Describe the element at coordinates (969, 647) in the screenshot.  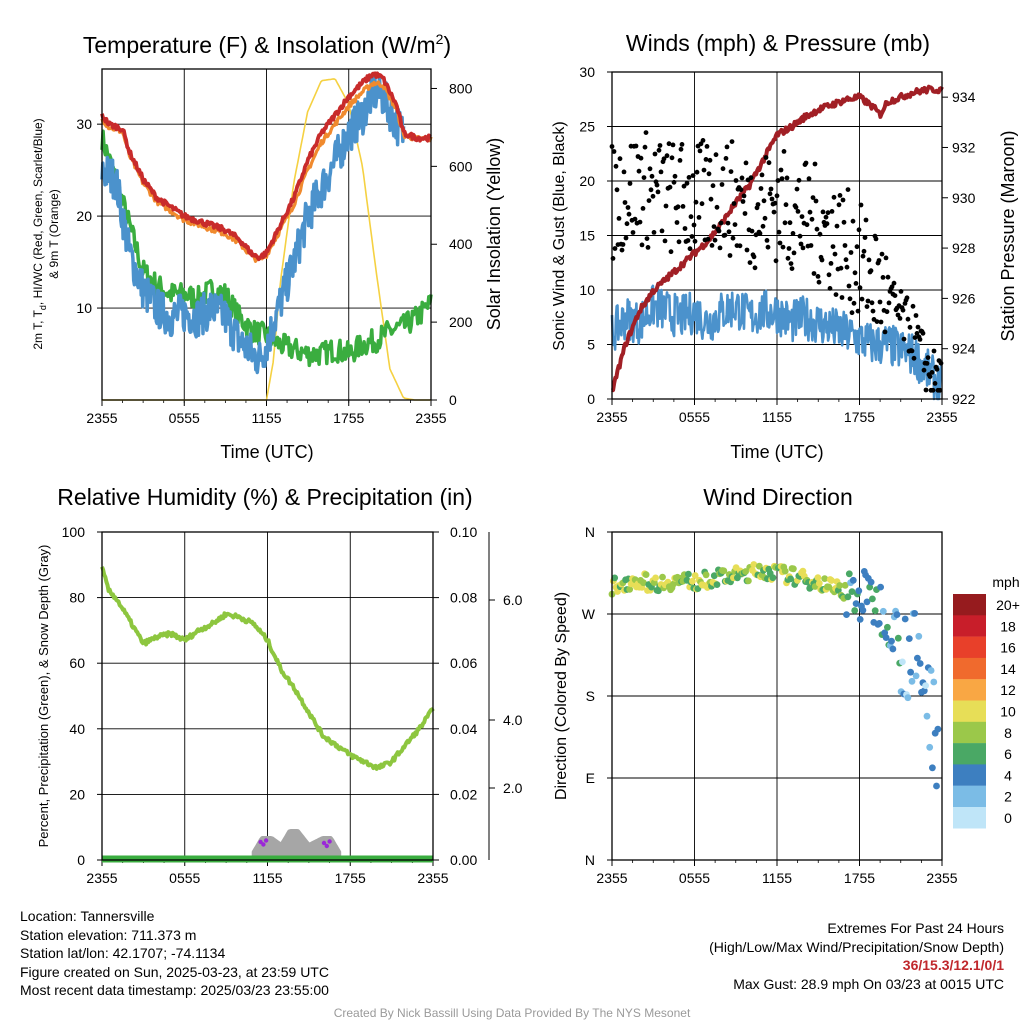
I see `speed-legend-swatch` at that location.